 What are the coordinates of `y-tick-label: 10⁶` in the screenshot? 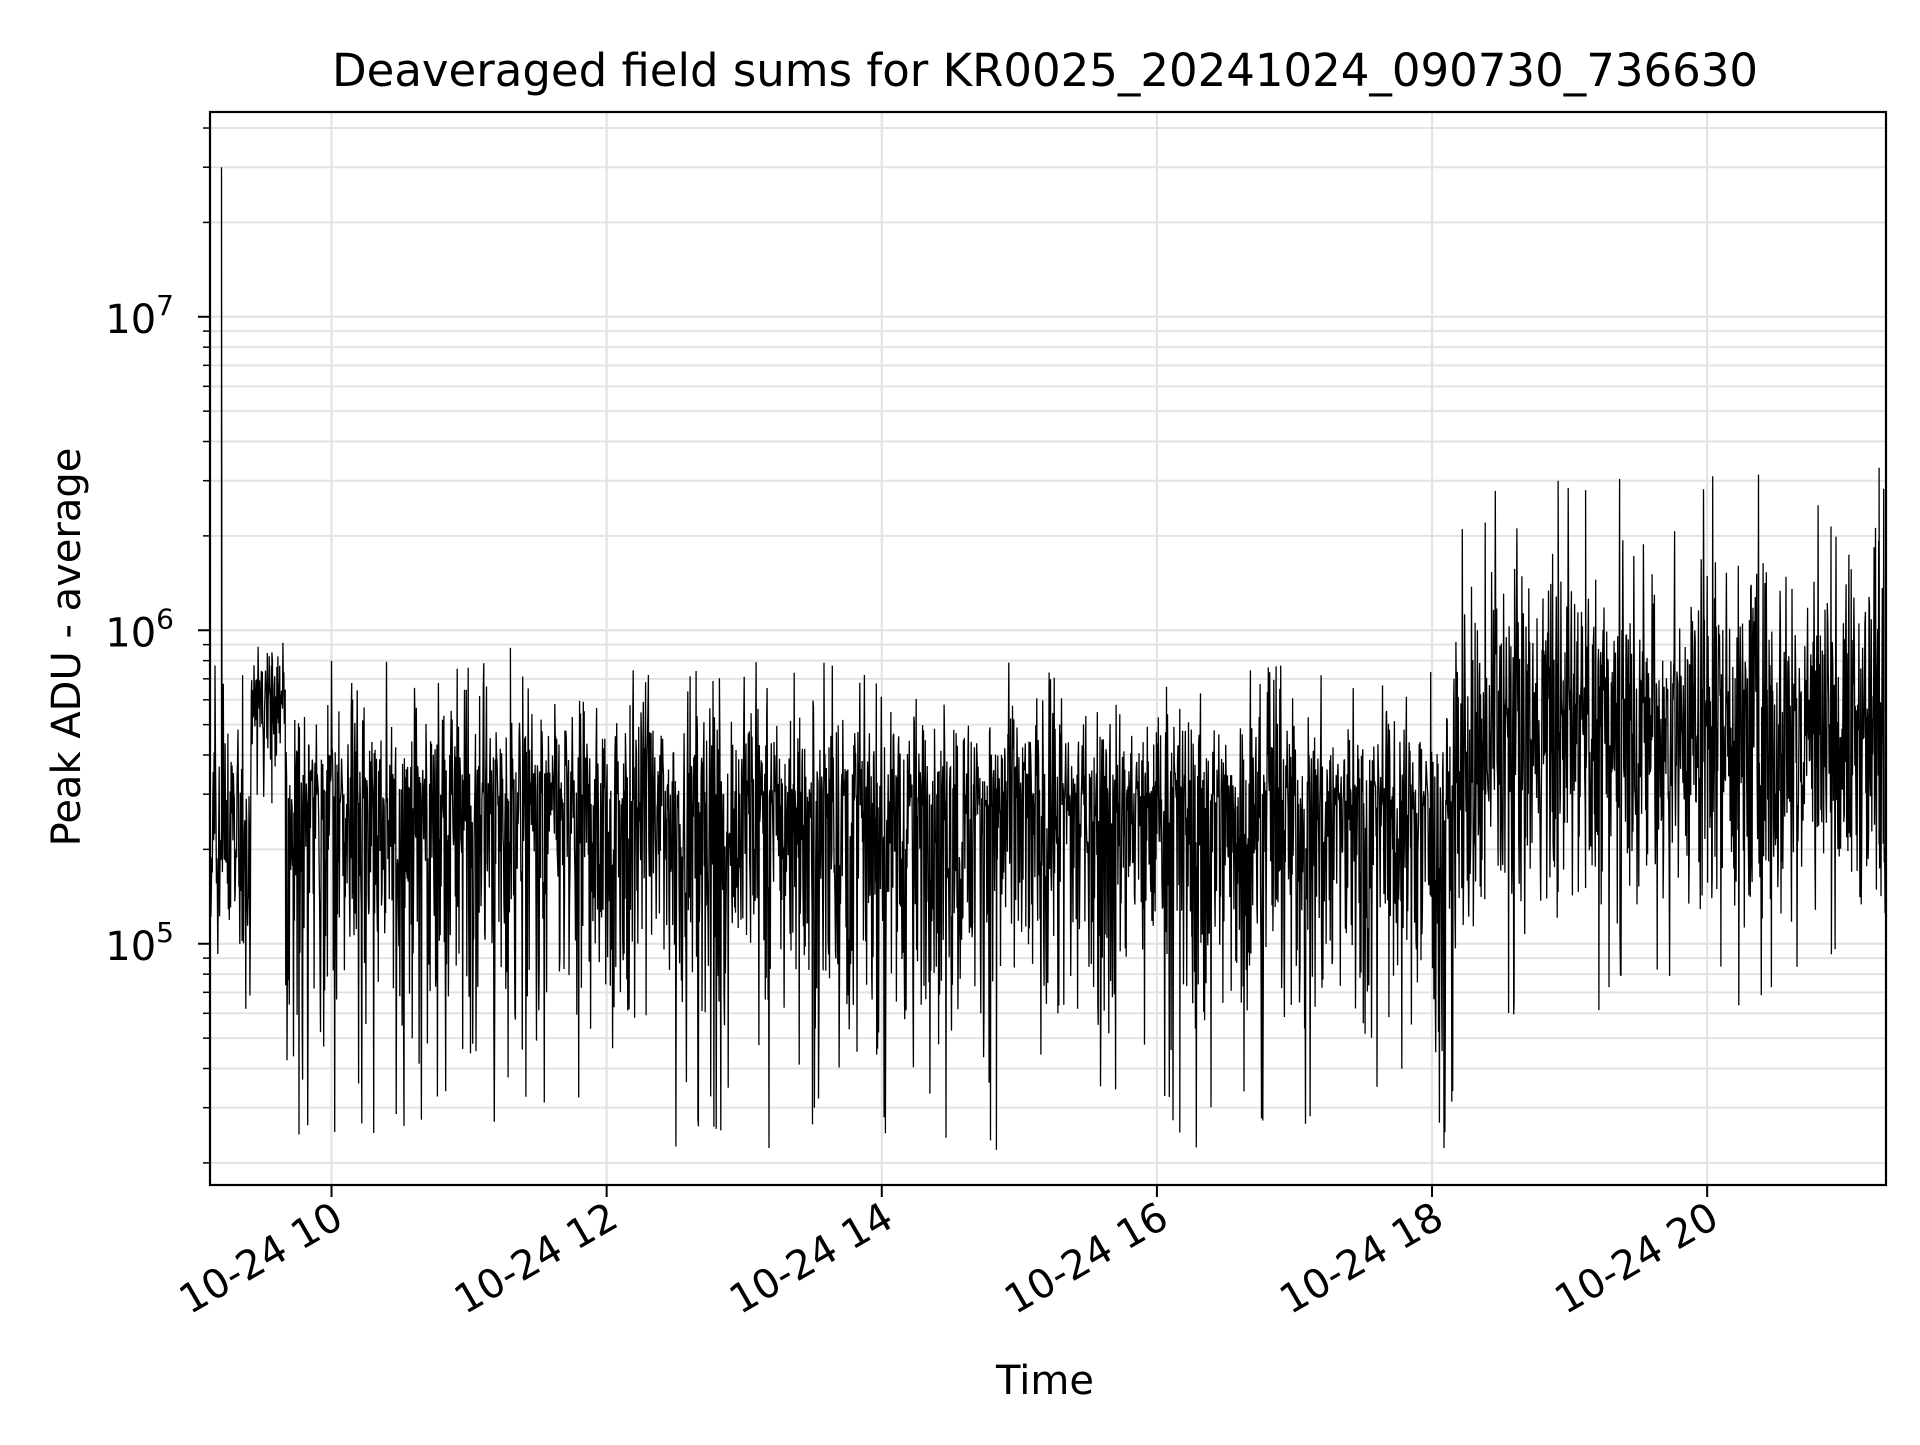 It's located at (139, 629).